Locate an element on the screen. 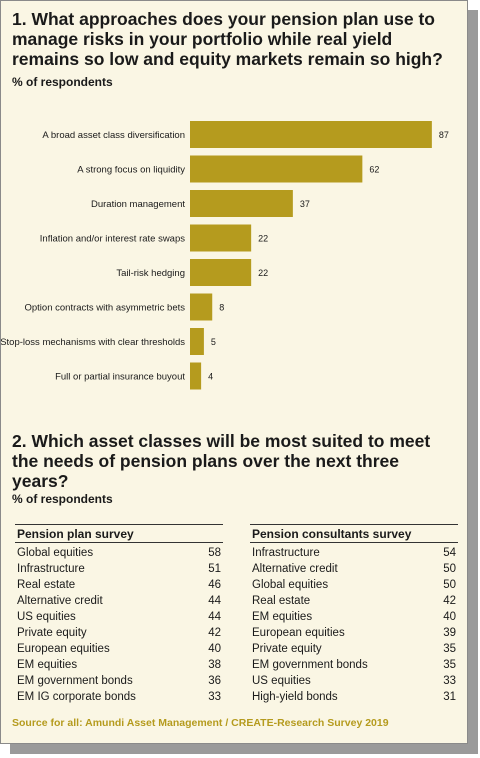  table-header: Pension consultants survey is located at coordinates (354, 533).